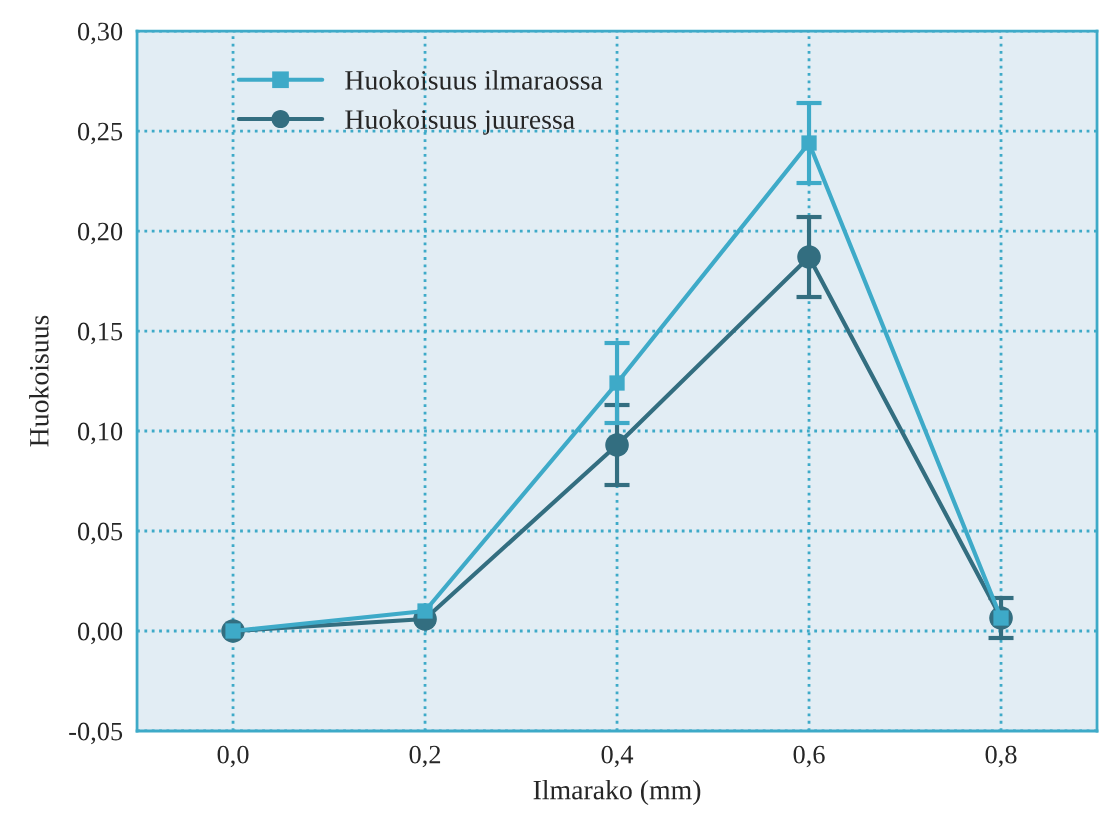 Image resolution: width=1099 pixels, height=834 pixels. I want to click on y-tick-label: 0,20, so click(100, 233).